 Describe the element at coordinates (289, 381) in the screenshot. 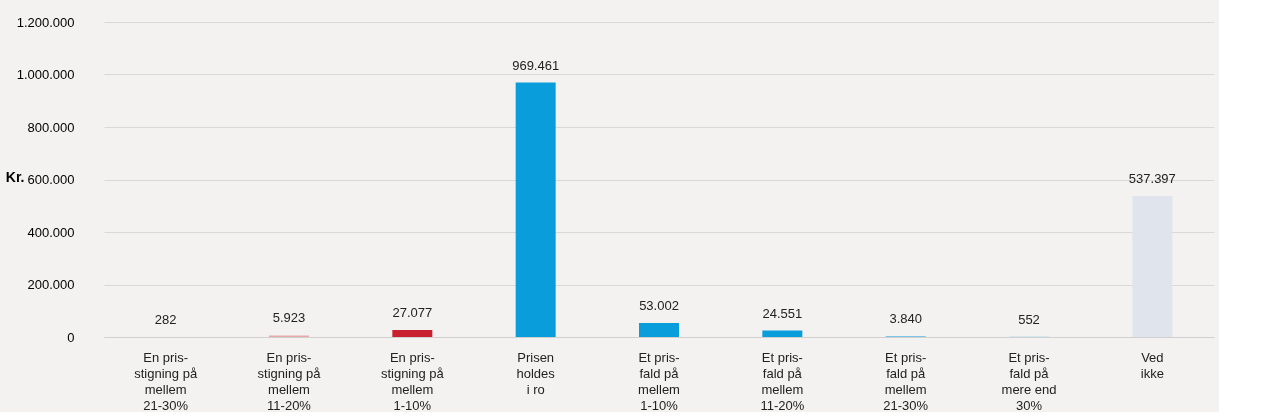

I see `x-tick-label: En pris- stigning på mellem 11-20%` at that location.